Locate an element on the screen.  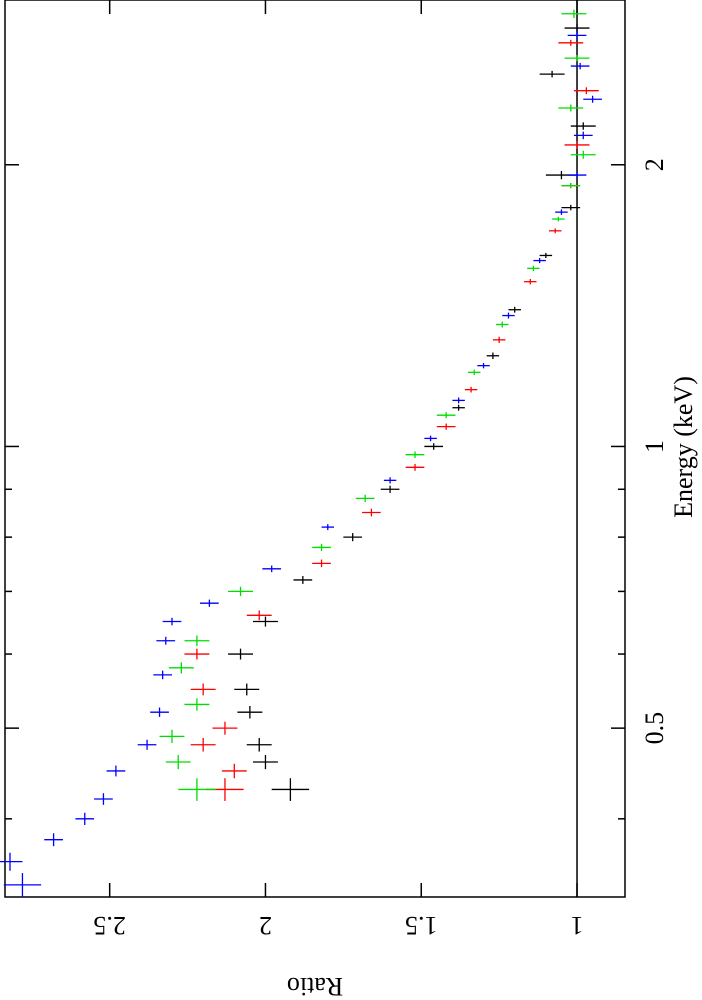
y-tick-label: 2 is located at coordinates (265, 925).